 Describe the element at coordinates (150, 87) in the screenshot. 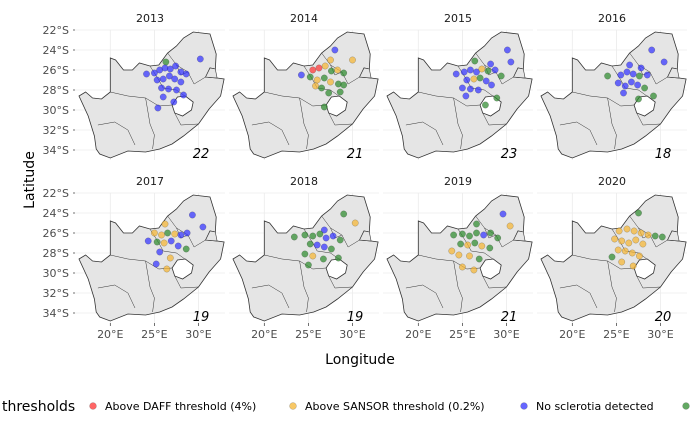

I see `map-panel-2013: 2013 22` at that location.